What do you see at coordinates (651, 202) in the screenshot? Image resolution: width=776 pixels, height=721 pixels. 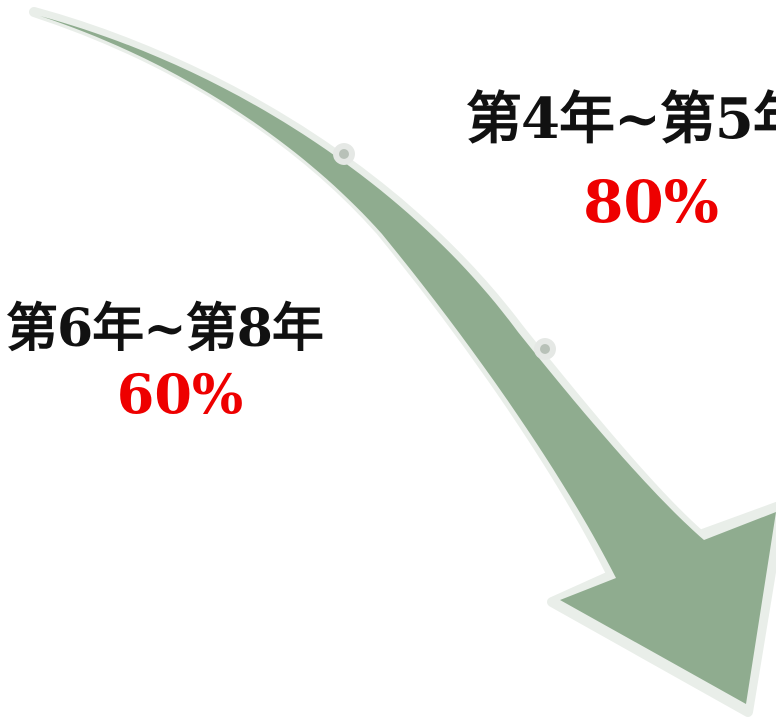 I see `stage-percentage-label: 80%` at bounding box center [651, 202].